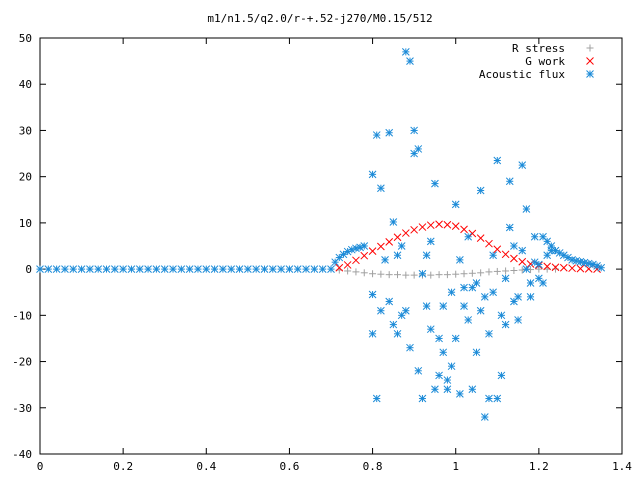 The width and height of the screenshot is (640, 485). What do you see at coordinates (590, 74) in the screenshot?
I see `legend-marker-stroke` at bounding box center [590, 74].